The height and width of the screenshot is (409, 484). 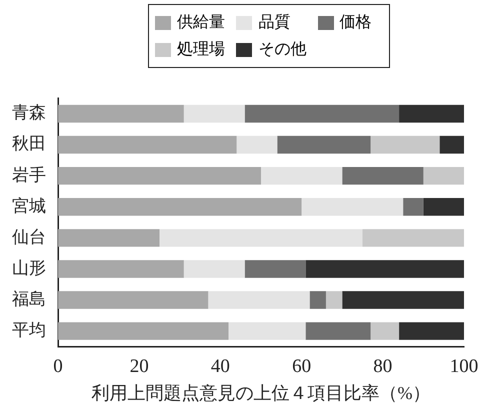 What do you see at coordinates (58, 366) in the screenshot?
I see `x-tick-label: 0` at bounding box center [58, 366].